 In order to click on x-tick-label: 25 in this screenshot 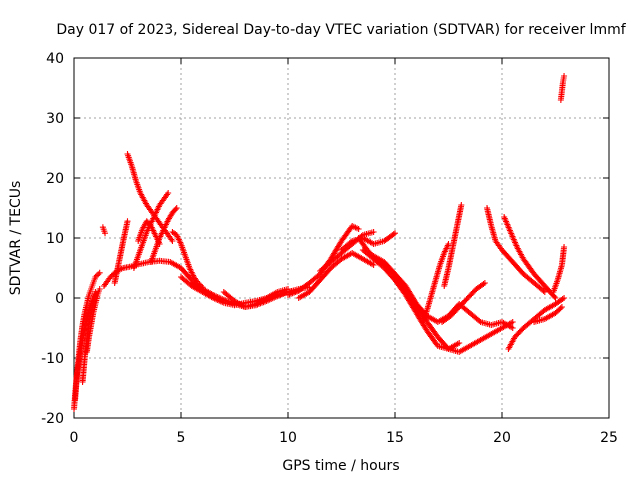, I will do `click(609, 438)`.